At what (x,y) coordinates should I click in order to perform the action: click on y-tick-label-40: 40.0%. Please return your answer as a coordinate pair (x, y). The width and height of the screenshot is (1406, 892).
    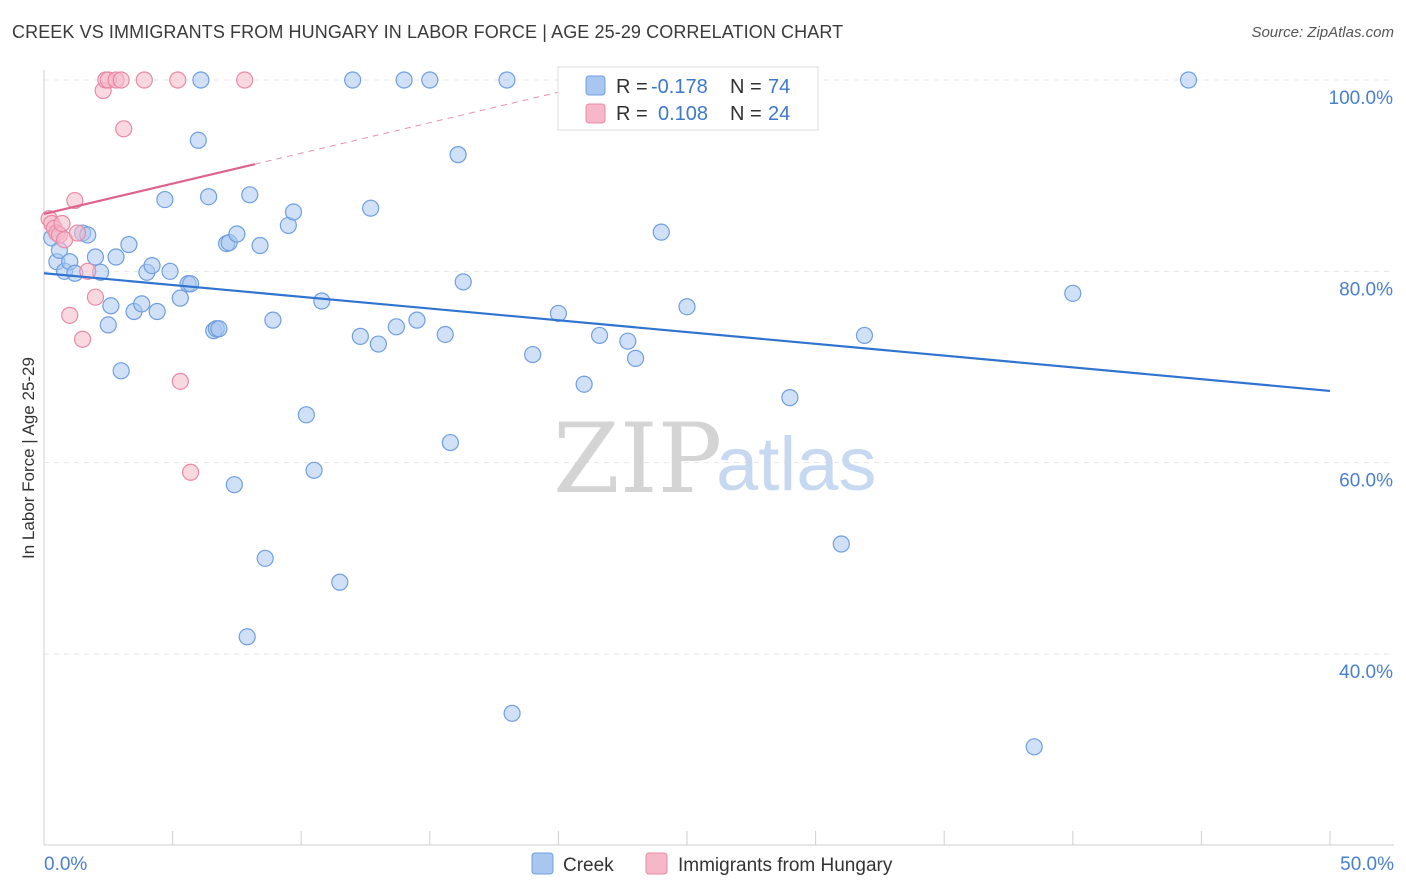
    Looking at the image, I should click on (1366, 672).